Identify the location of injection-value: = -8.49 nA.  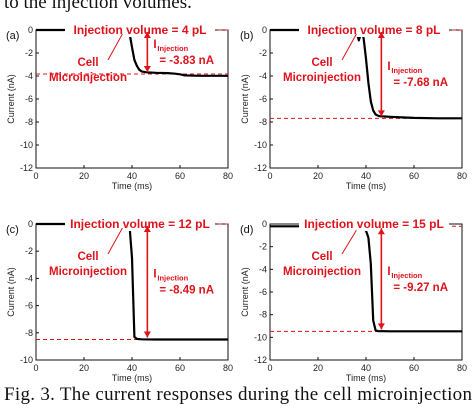
(186, 291).